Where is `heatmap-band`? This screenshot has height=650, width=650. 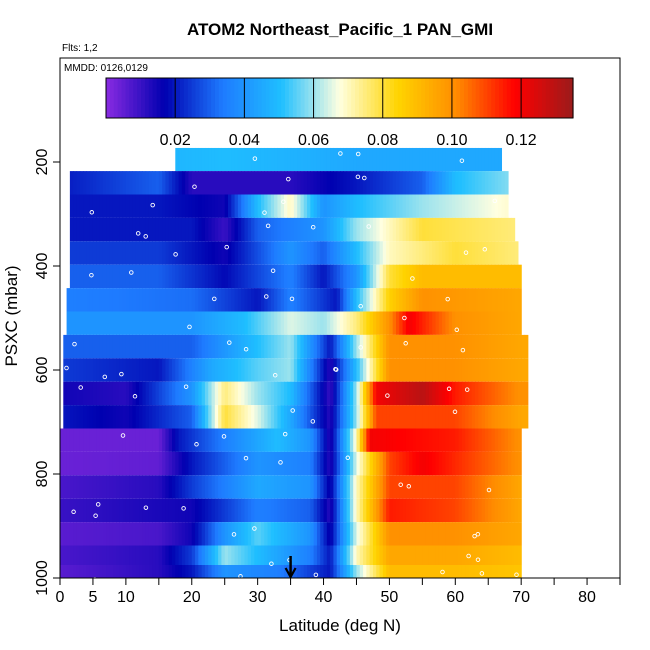 heatmap-band is located at coordinates (291, 463).